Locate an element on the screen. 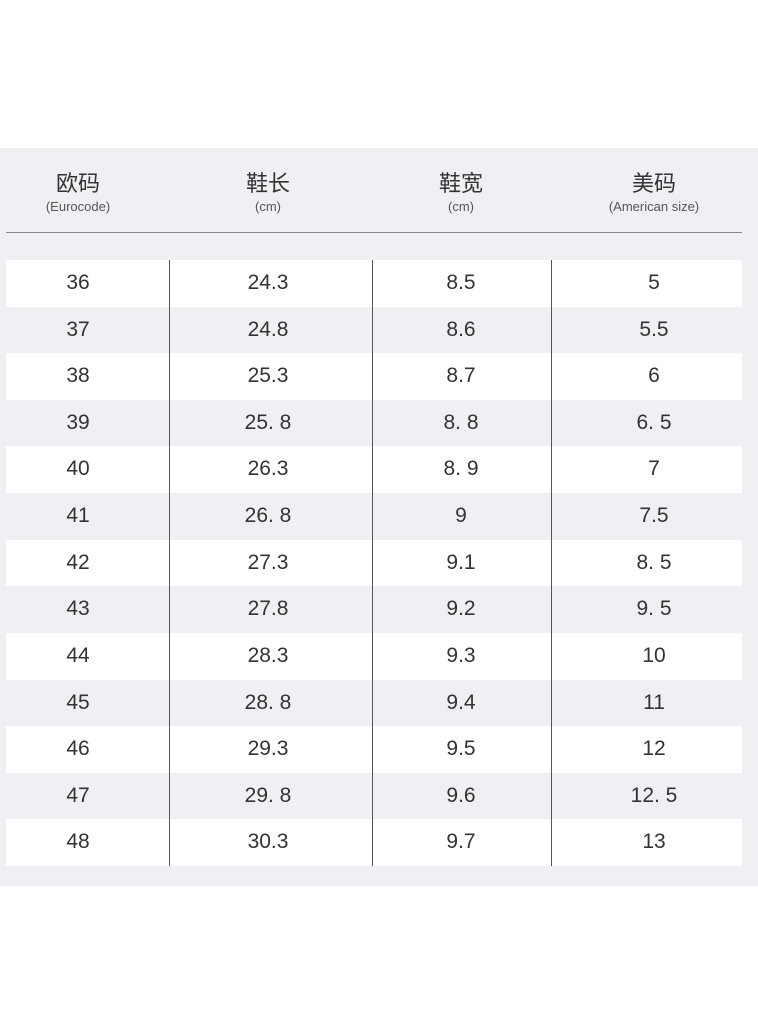  table-row: 43 27.8 9.2 9. 5 is located at coordinates (374, 609).